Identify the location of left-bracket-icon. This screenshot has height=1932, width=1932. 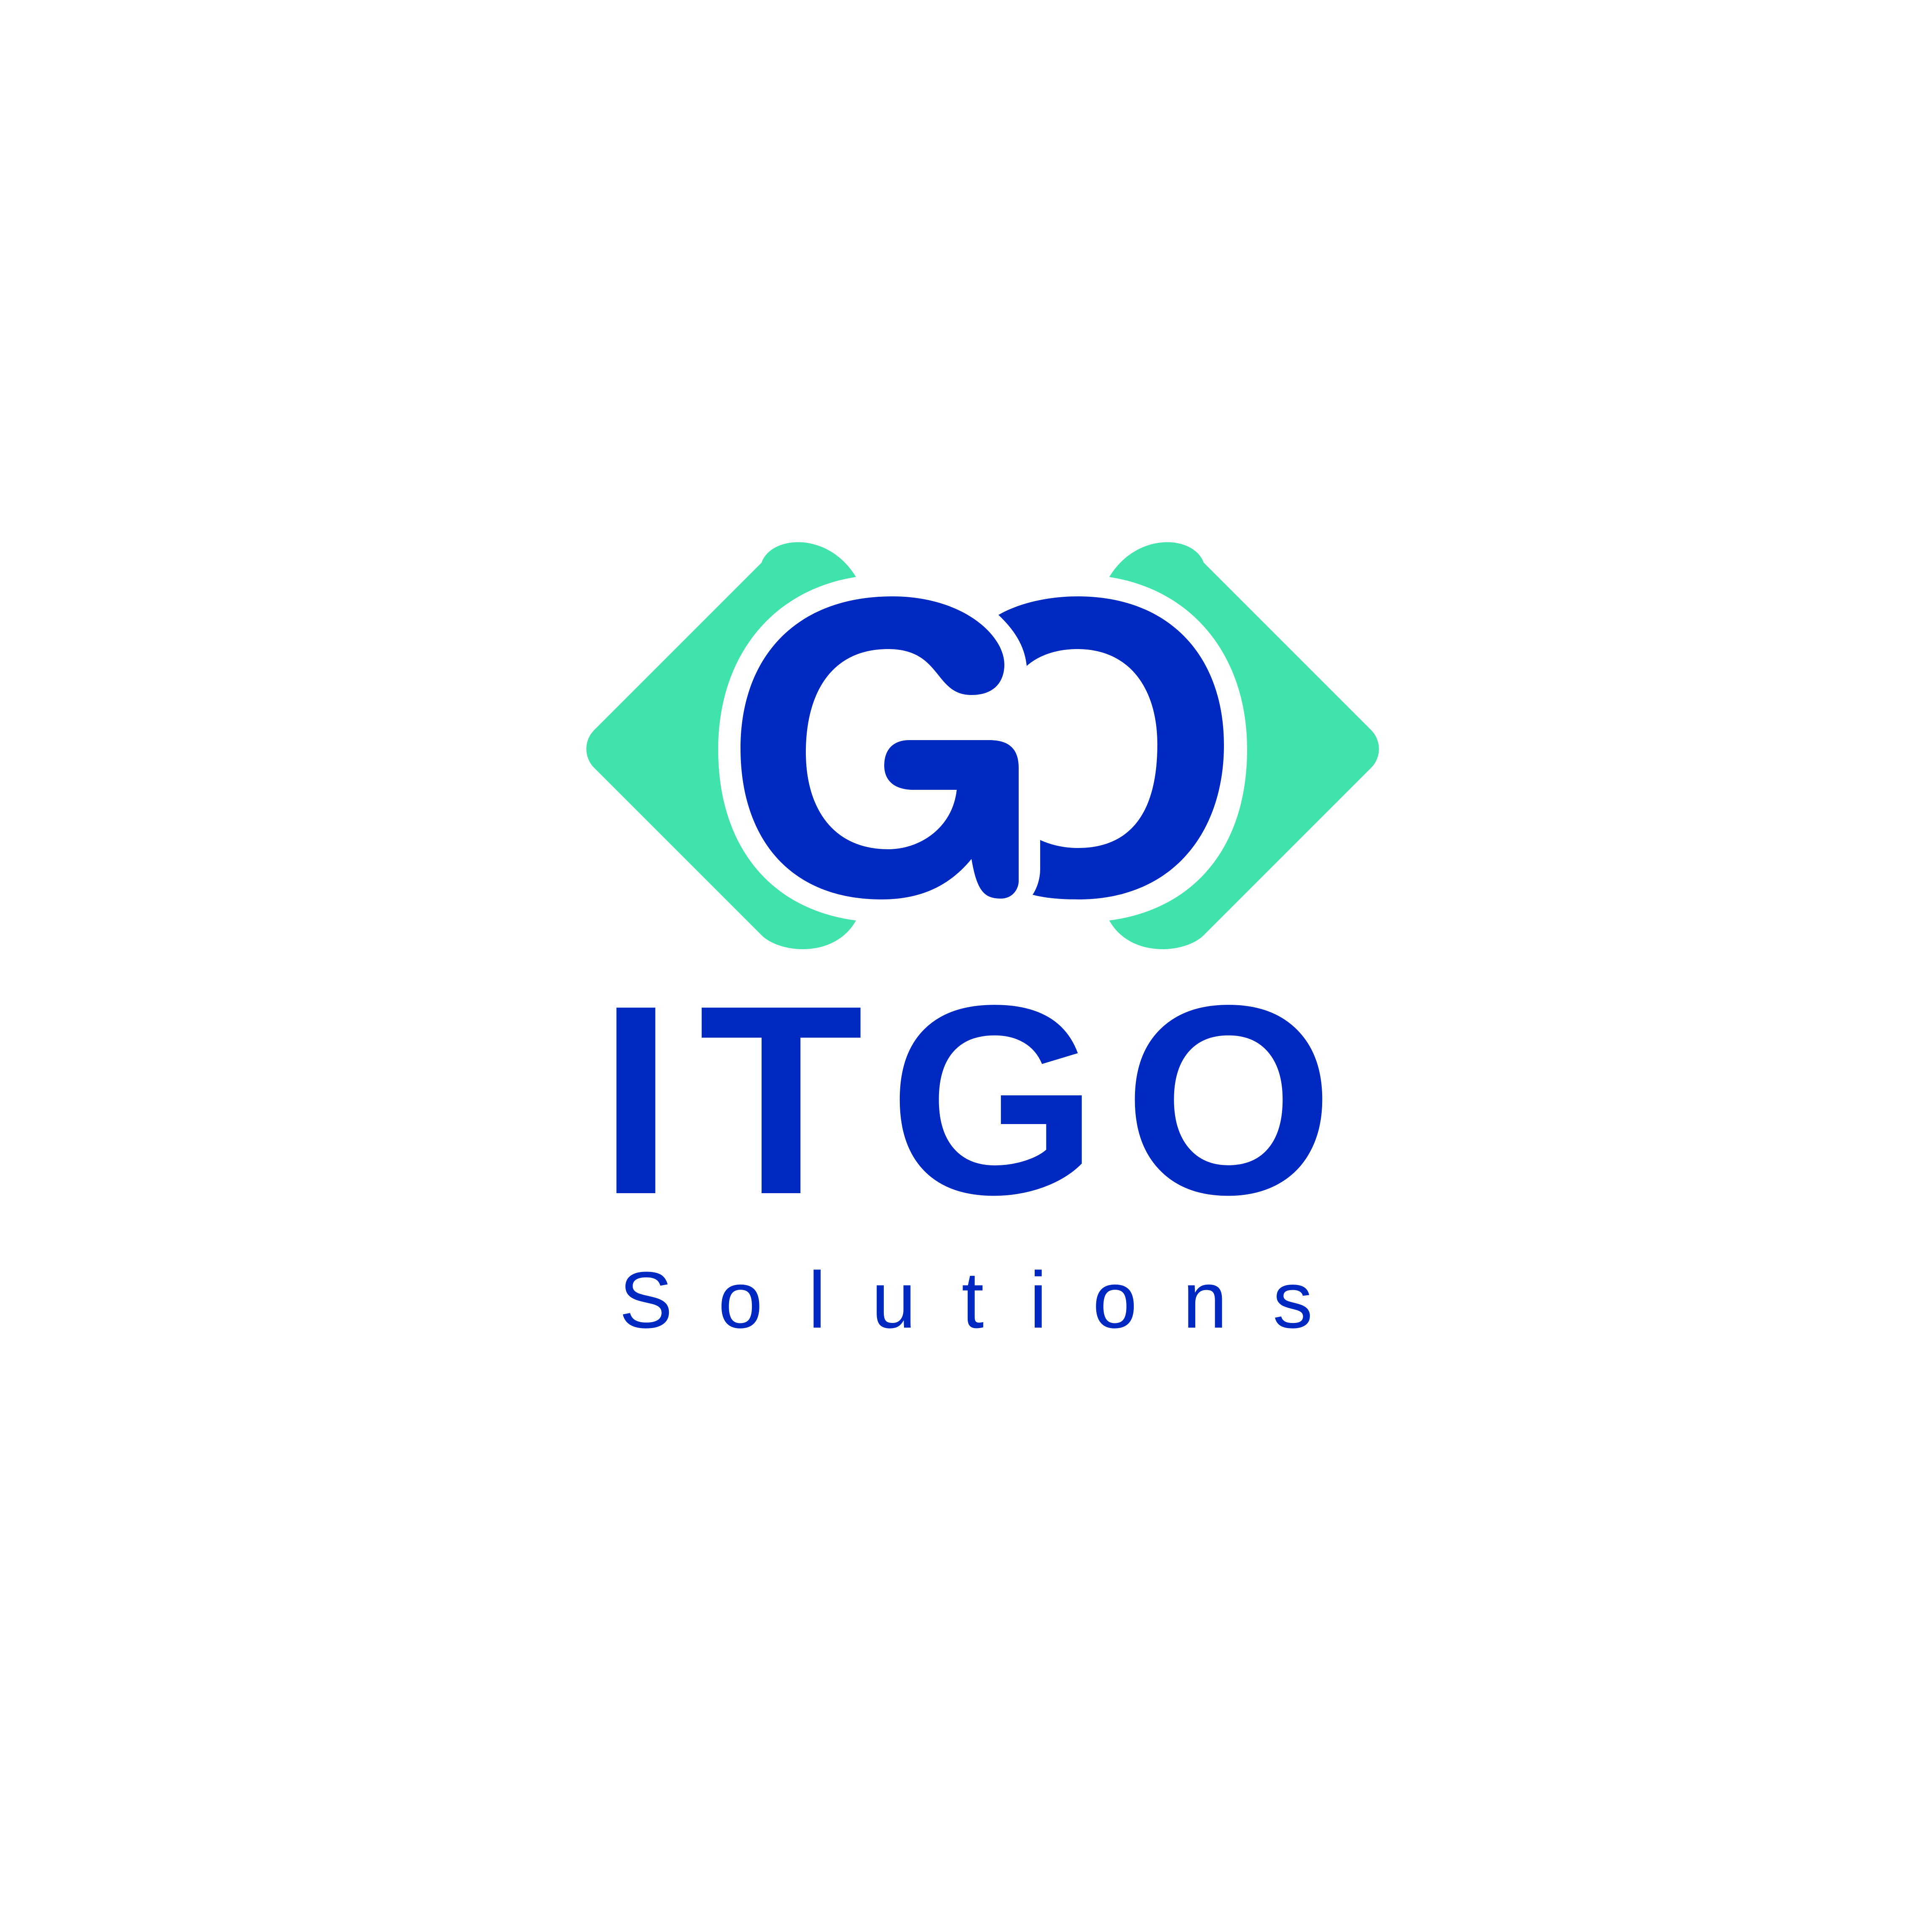
(721, 746).